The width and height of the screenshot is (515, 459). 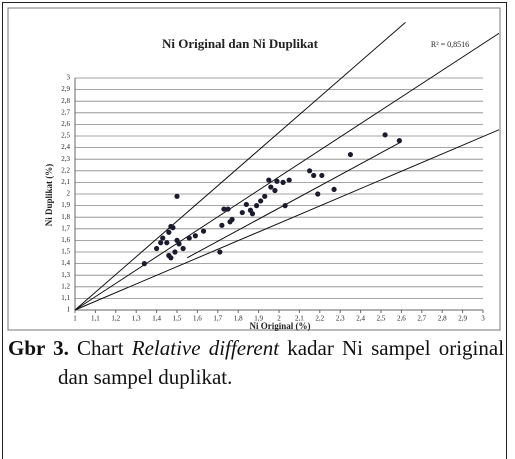 What do you see at coordinates (65, 112) in the screenshot?
I see `y-tick-label: 2,7` at bounding box center [65, 112].